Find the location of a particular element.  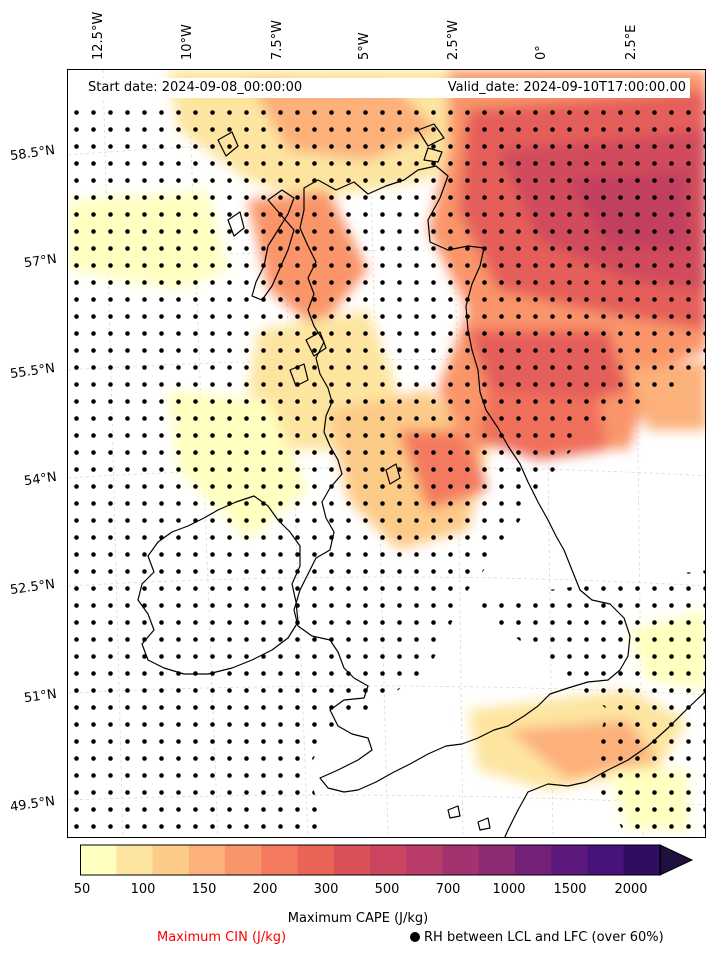

start-date: Start date: 2024-09-08_00:00:00 is located at coordinates (195, 87).